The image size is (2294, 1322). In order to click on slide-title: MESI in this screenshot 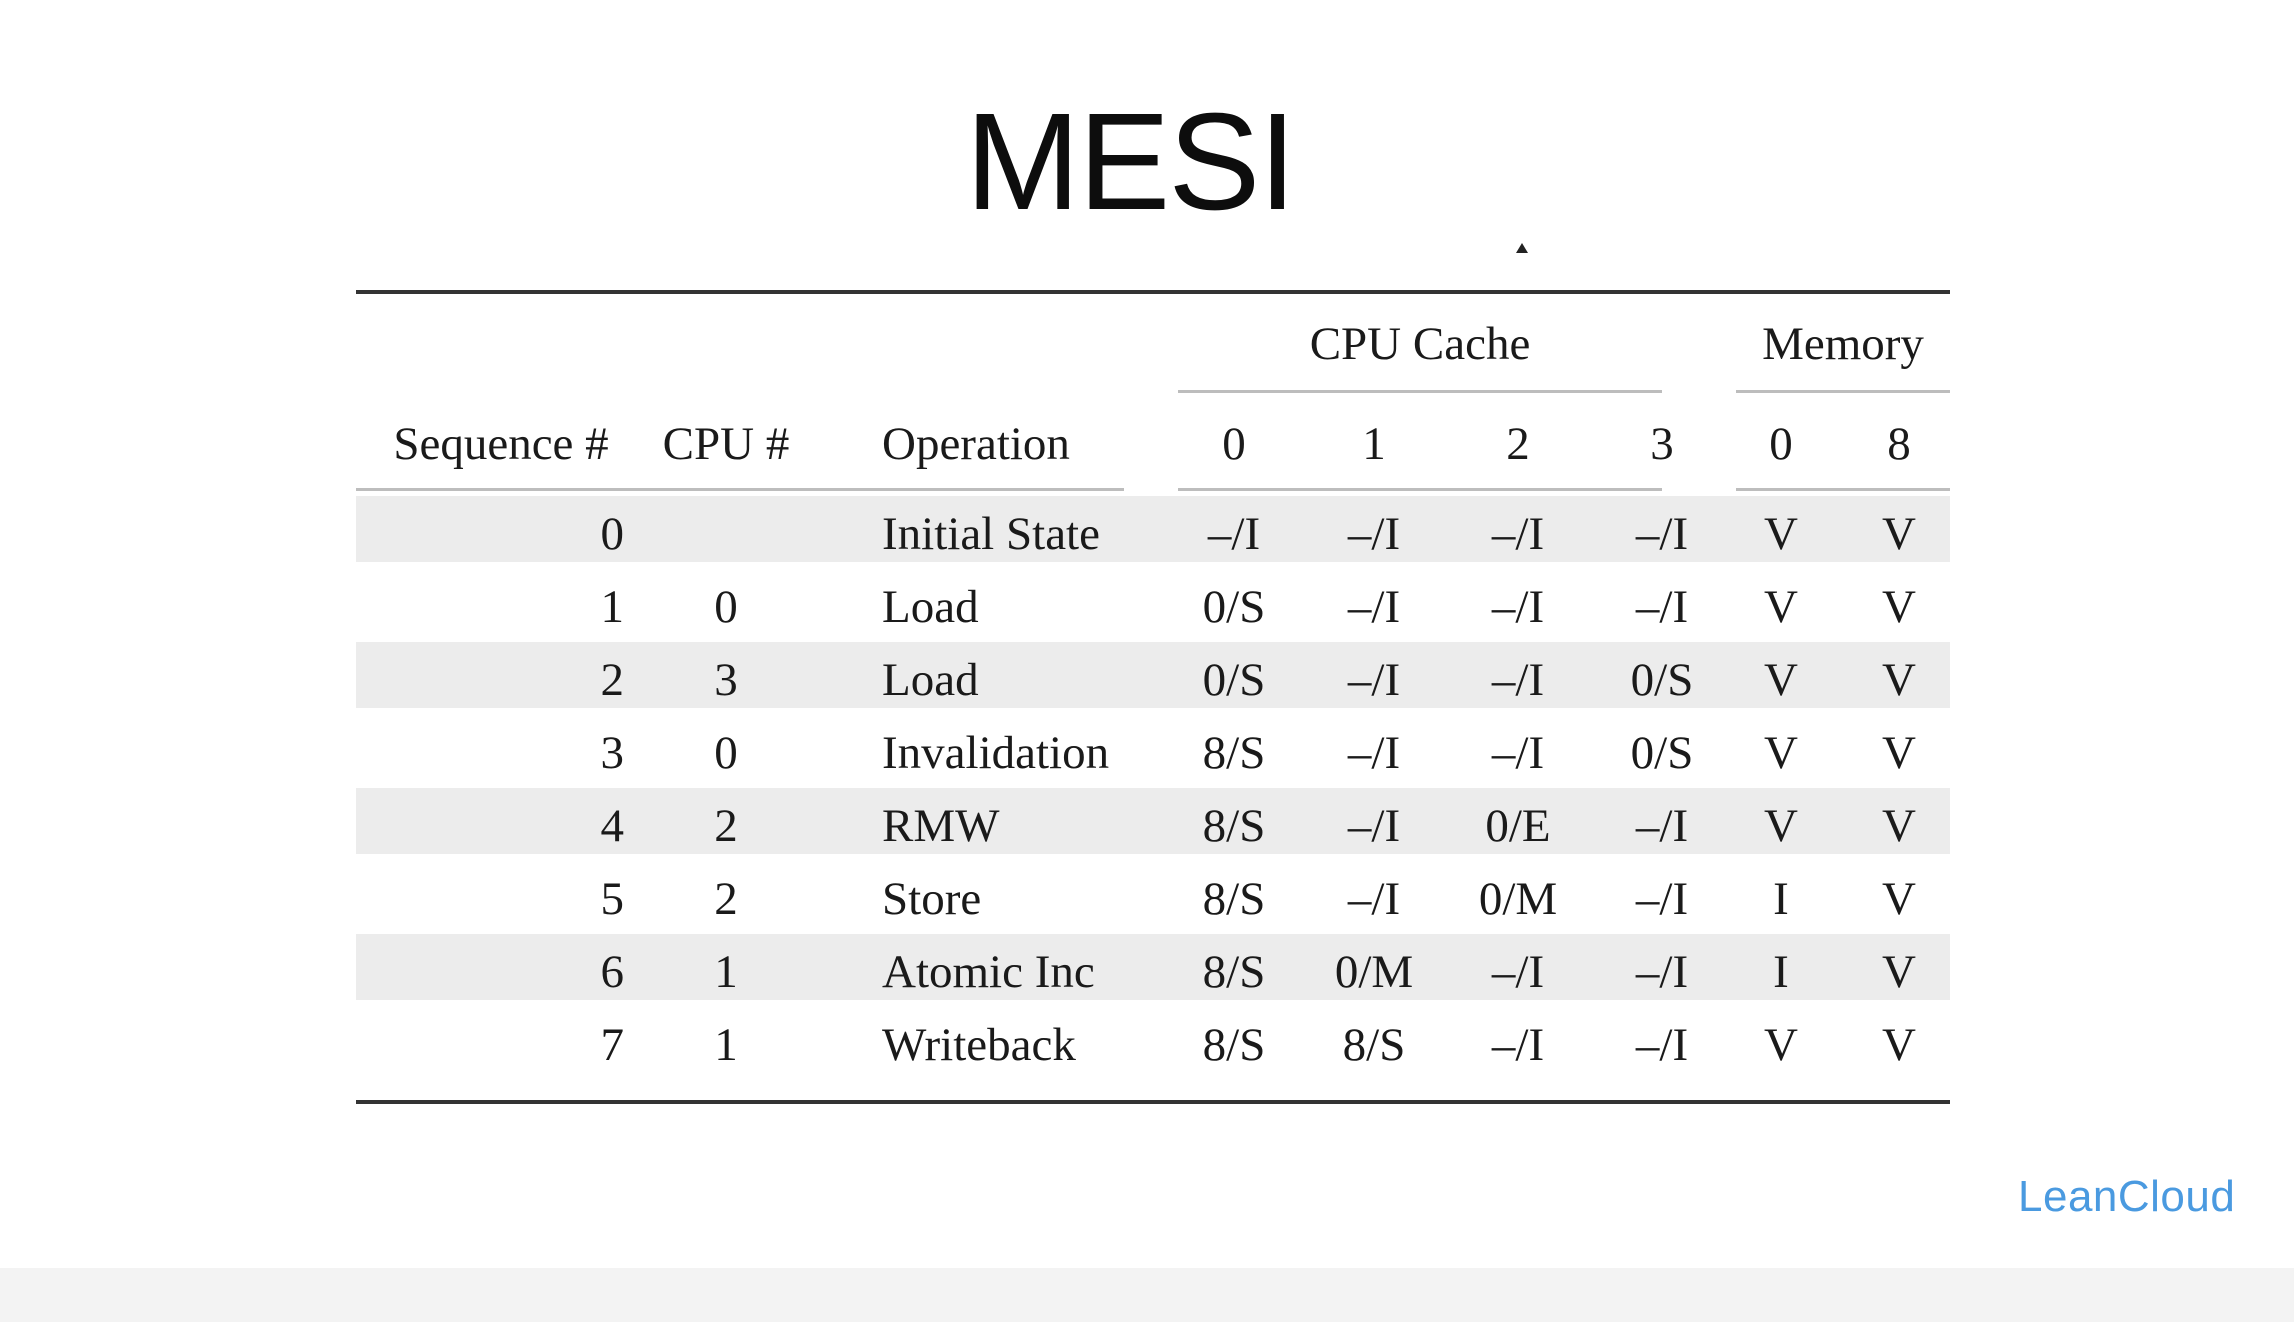, I will do `click(1130, 162)`.